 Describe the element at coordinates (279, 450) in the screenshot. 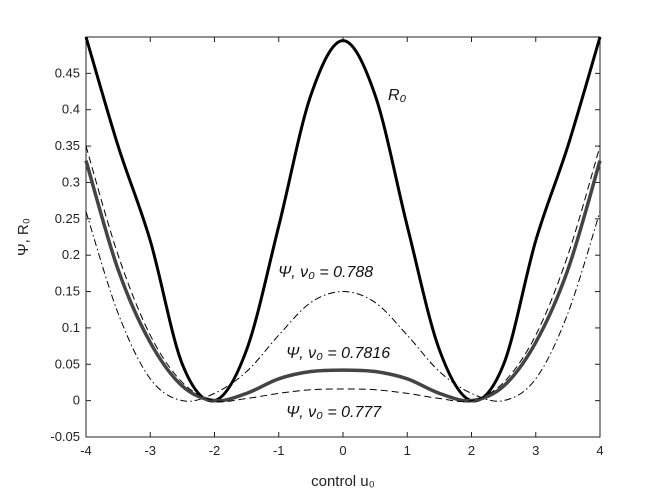

I see `x-tick-label: -1` at that location.